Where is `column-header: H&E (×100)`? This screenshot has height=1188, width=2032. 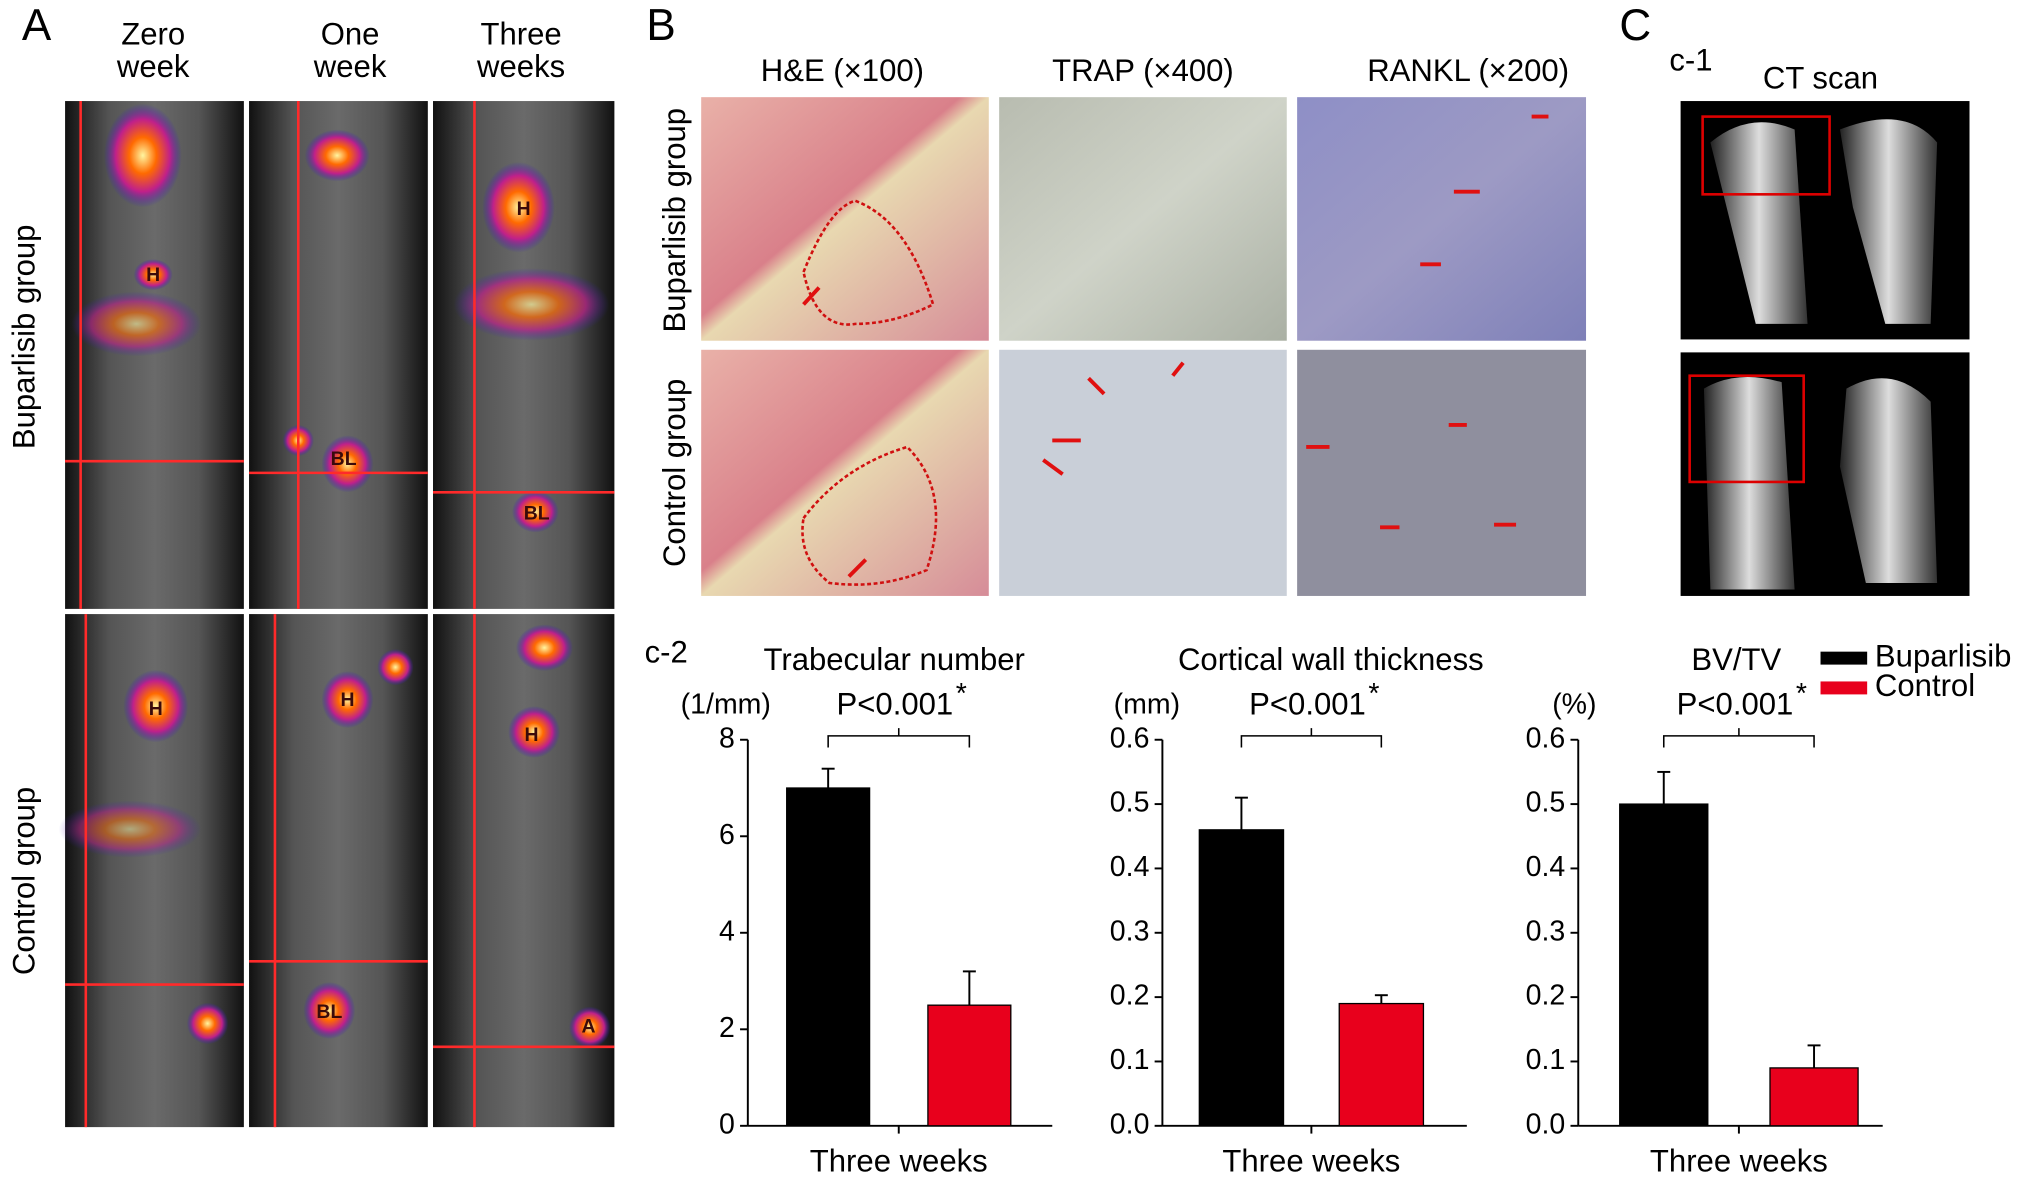 column-header: H&E (×100) is located at coordinates (842, 70).